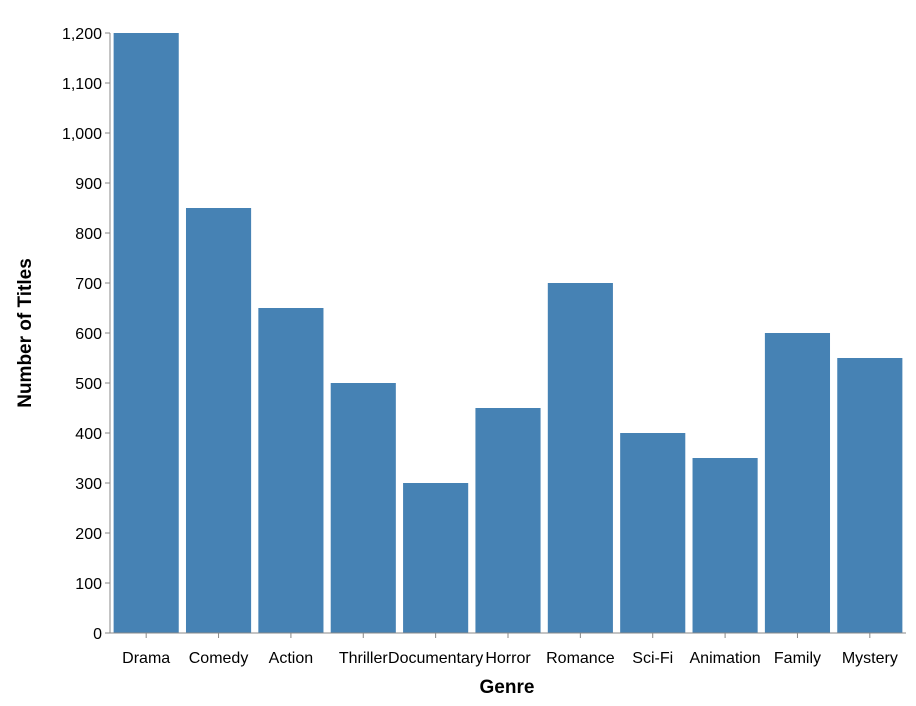 This screenshot has height=706, width=916. I want to click on y-tick-label: 1,200, so click(82, 34).